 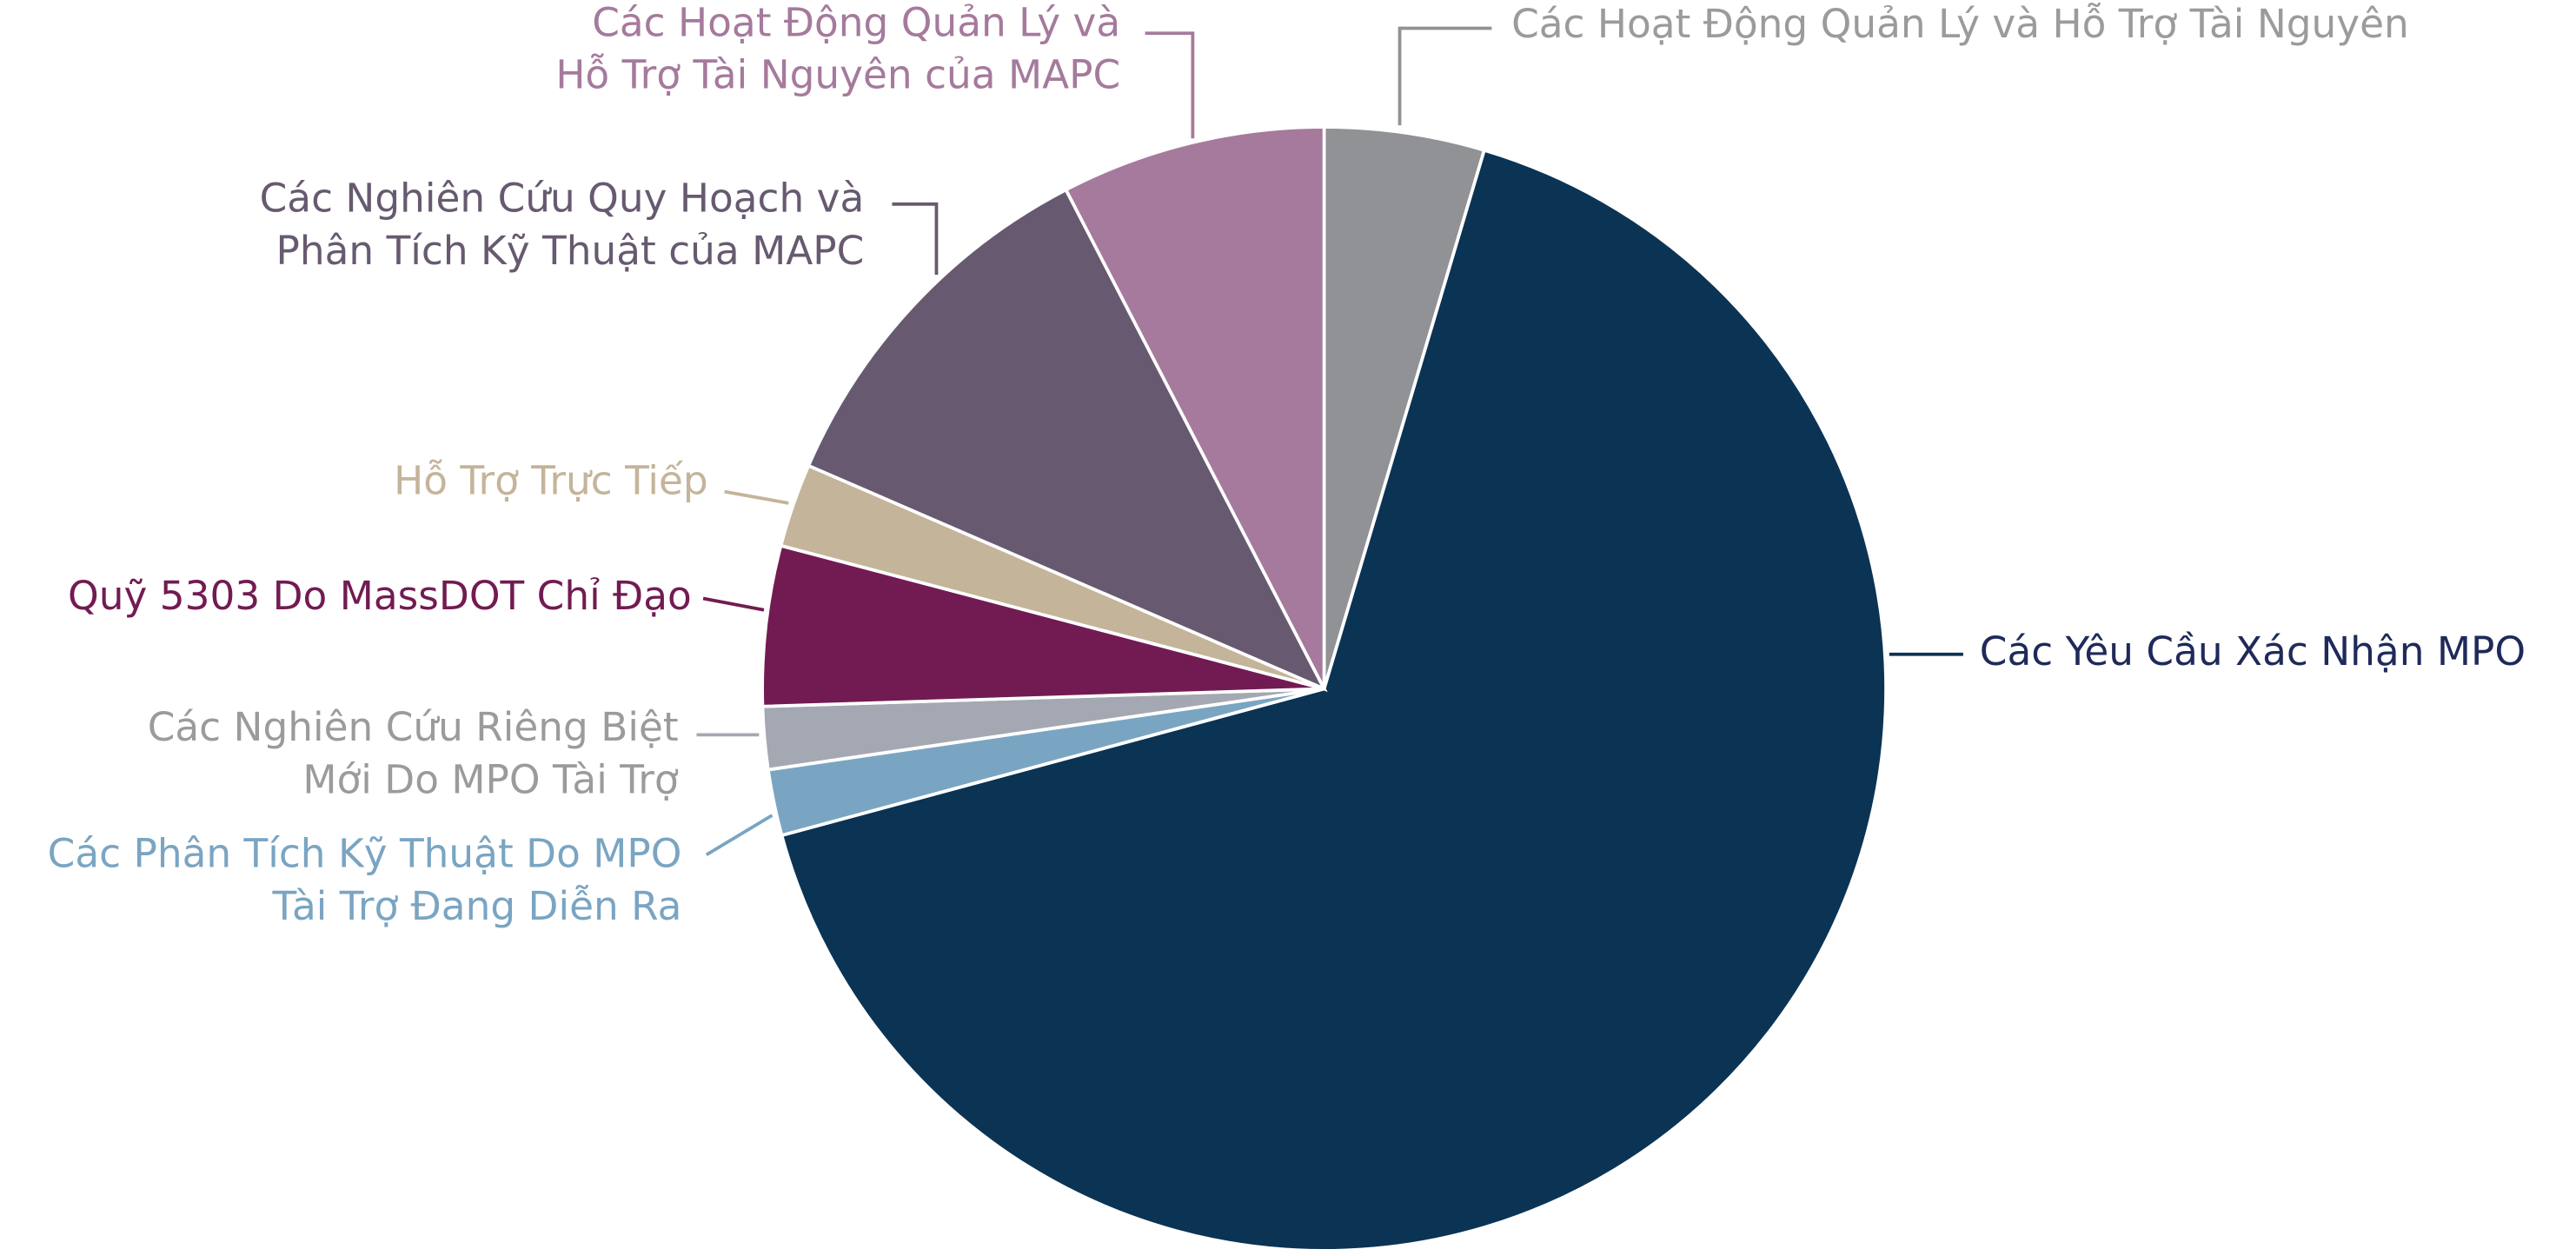 I want to click on slice-label: Phân Tích Kỹ Thuật của MAPC, so click(x=570, y=251).